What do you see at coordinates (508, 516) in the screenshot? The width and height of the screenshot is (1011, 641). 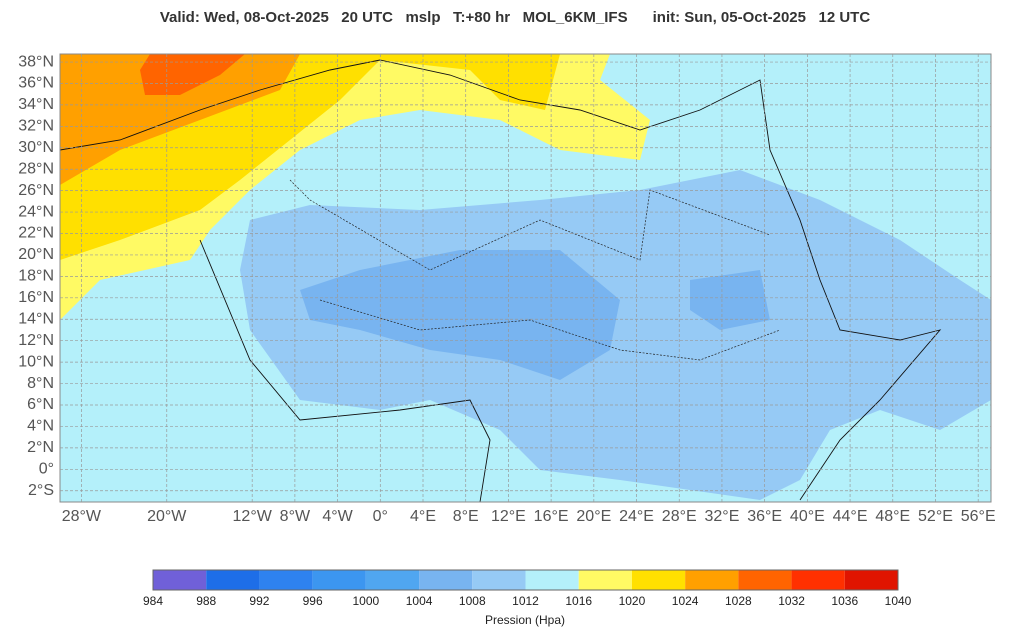 I see `lon-label: 12°E` at bounding box center [508, 516].